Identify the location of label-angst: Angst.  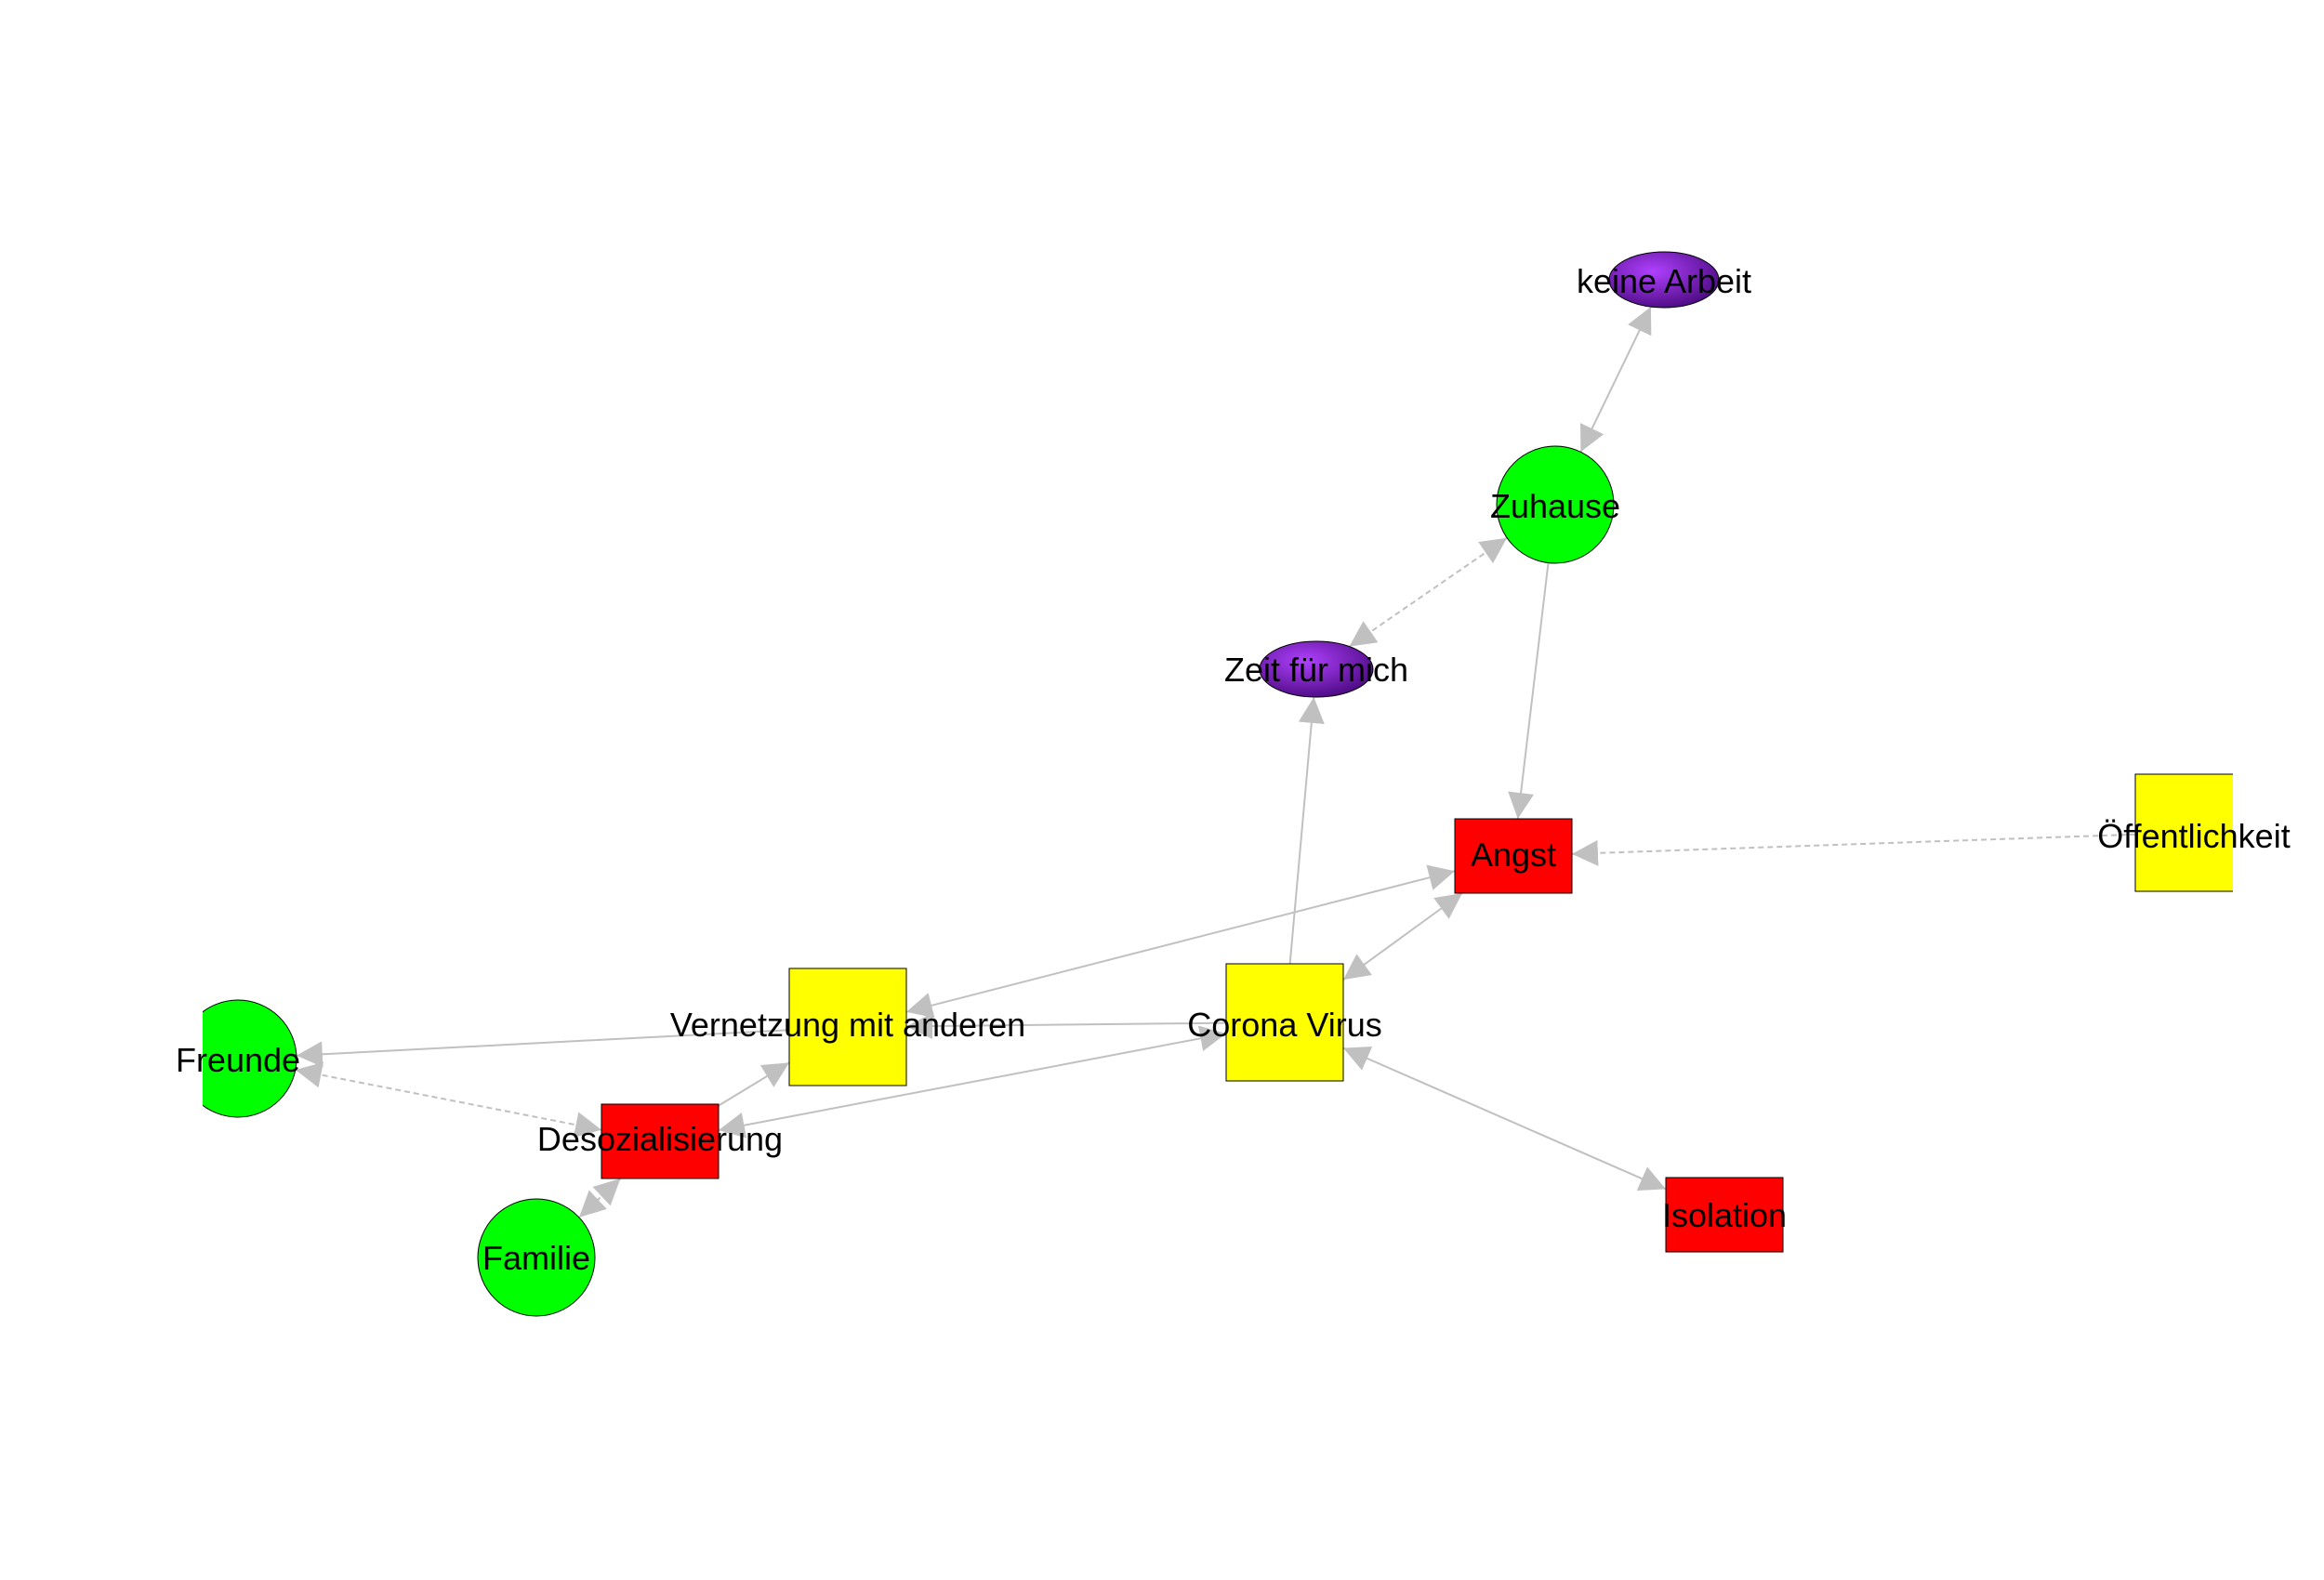
(1513, 855).